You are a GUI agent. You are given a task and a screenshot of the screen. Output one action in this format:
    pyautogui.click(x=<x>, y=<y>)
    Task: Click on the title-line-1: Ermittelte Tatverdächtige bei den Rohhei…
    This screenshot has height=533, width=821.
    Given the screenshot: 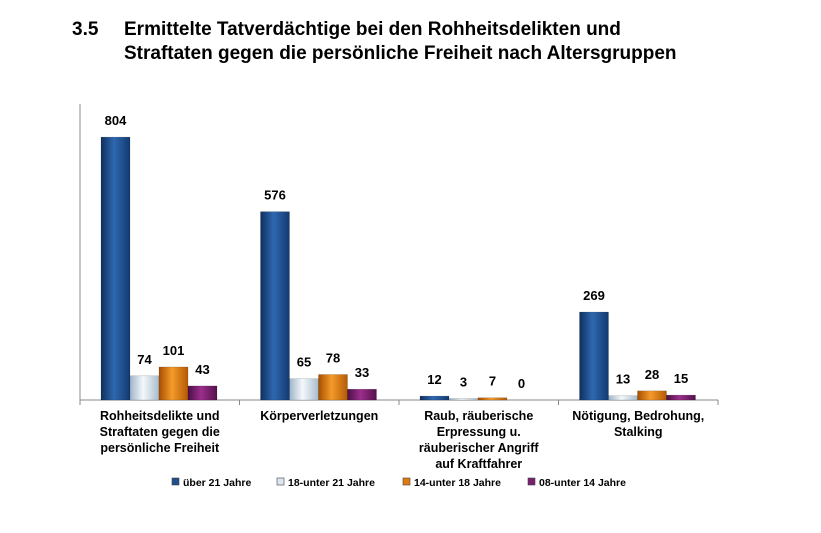 What is the action you would take?
    pyautogui.click(x=372, y=29)
    